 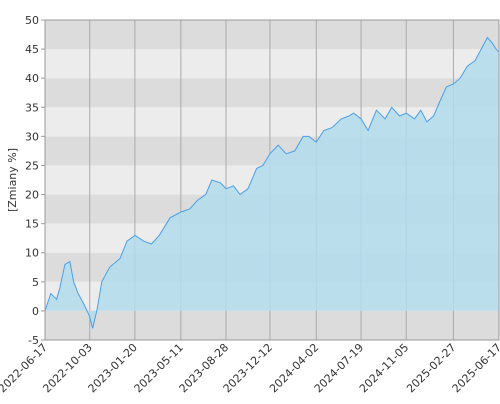 What do you see at coordinates (32, 224) in the screenshot?
I see `y-tick-label: 15` at bounding box center [32, 224].